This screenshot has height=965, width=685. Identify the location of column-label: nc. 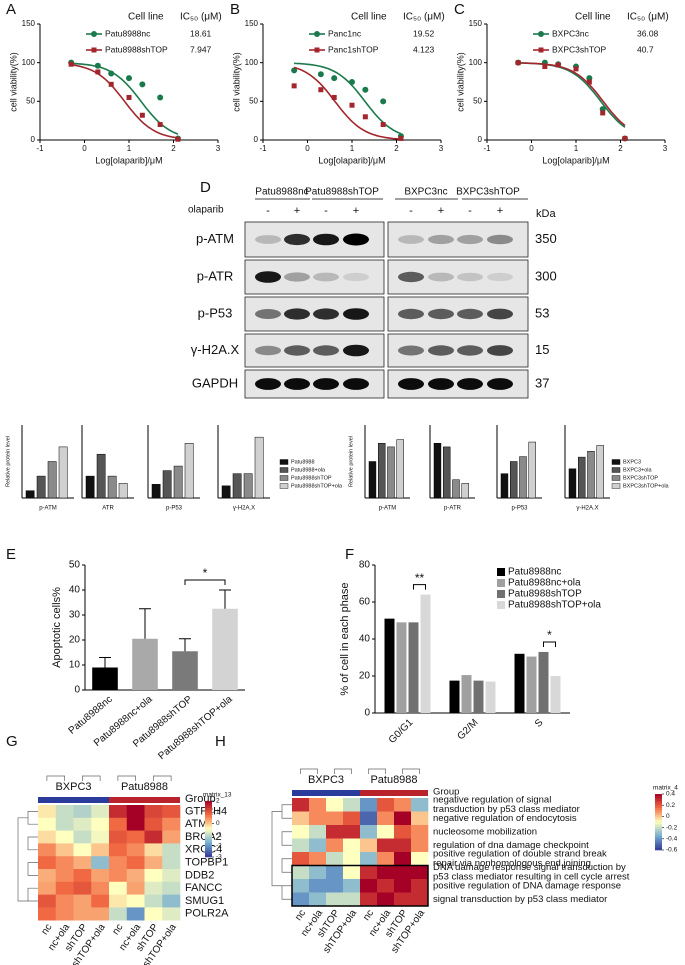
(368, 915).